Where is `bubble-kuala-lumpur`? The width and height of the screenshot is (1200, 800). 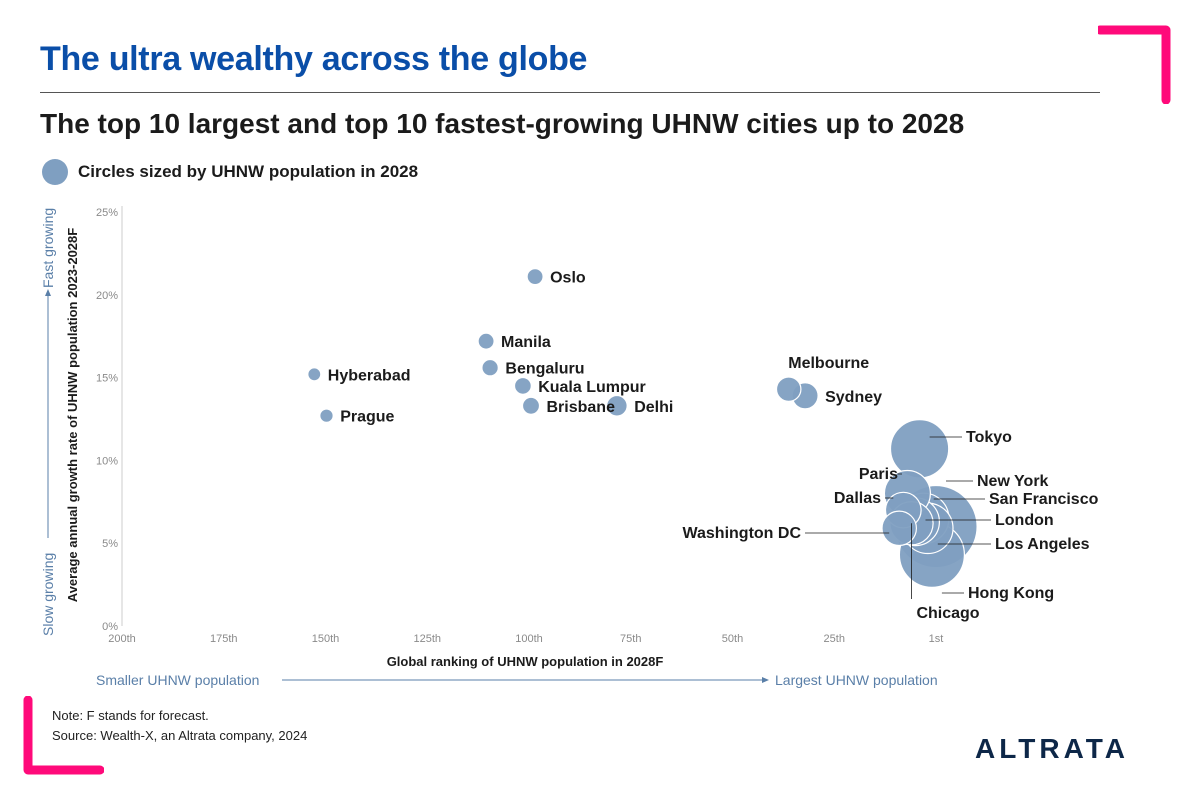 bubble-kuala-lumpur is located at coordinates (522, 385).